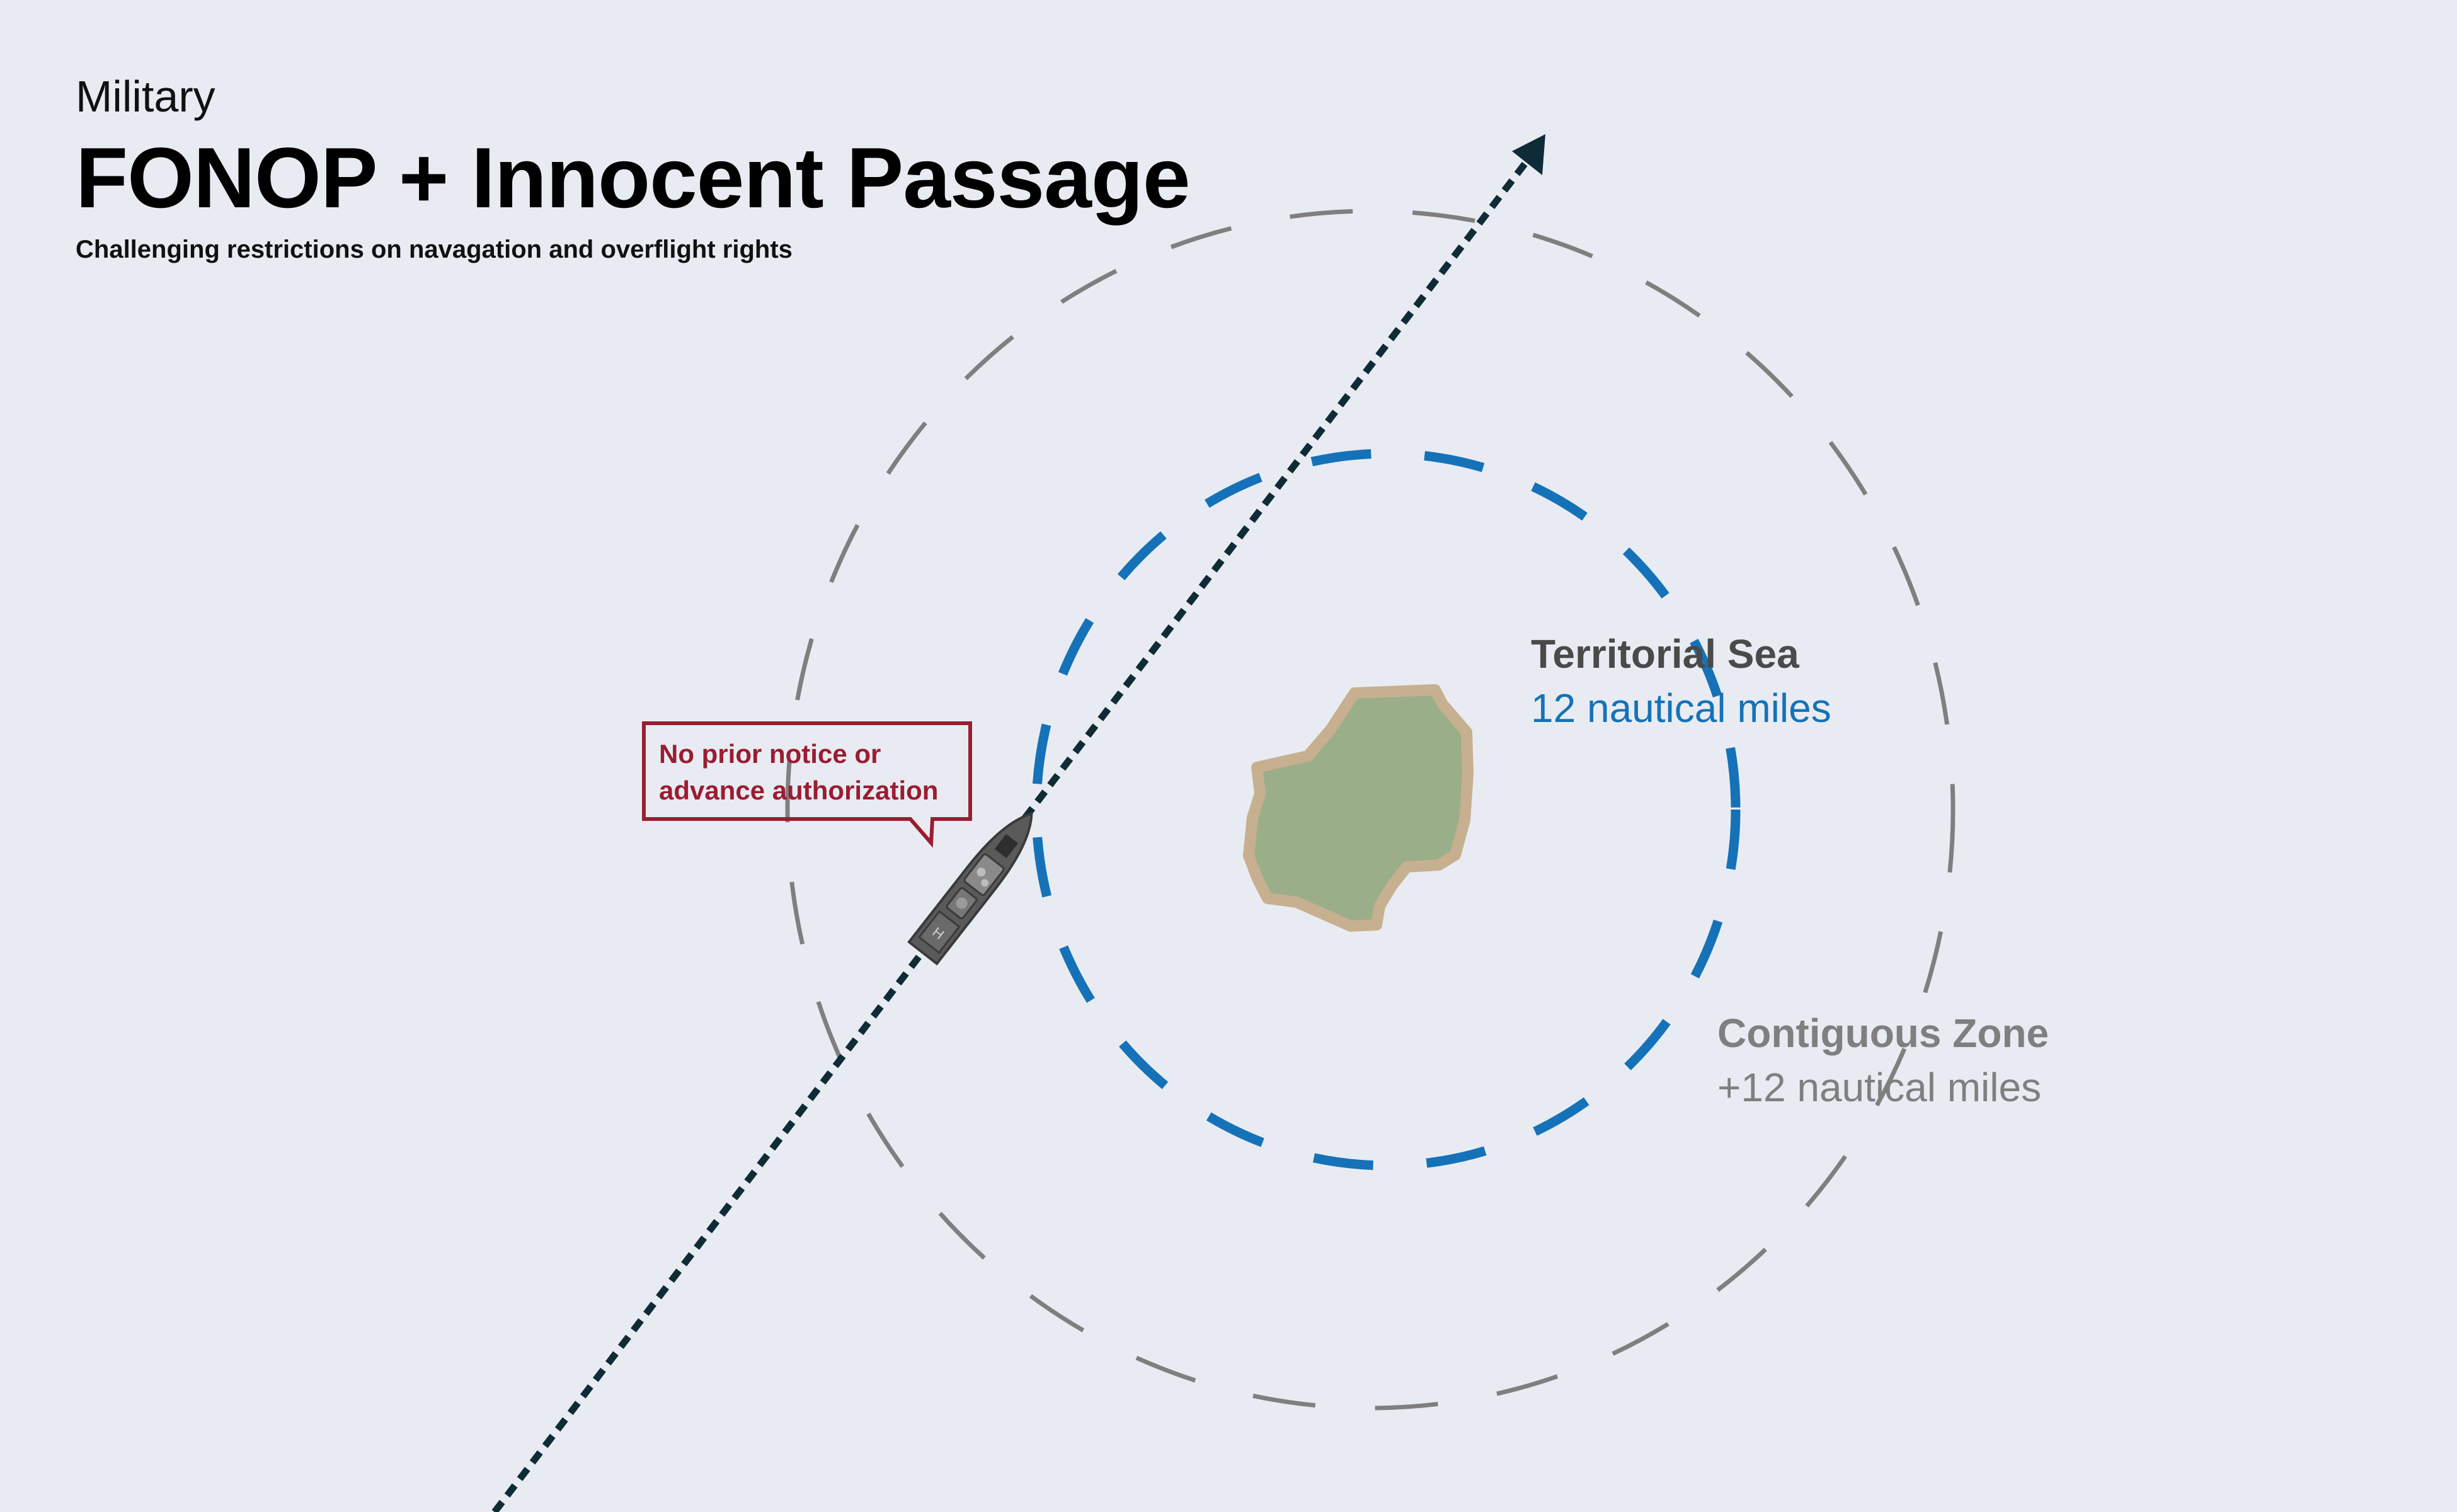  What do you see at coordinates (1883, 1033) in the screenshot?
I see `contiguous-zone-name: Contiguous Zone` at bounding box center [1883, 1033].